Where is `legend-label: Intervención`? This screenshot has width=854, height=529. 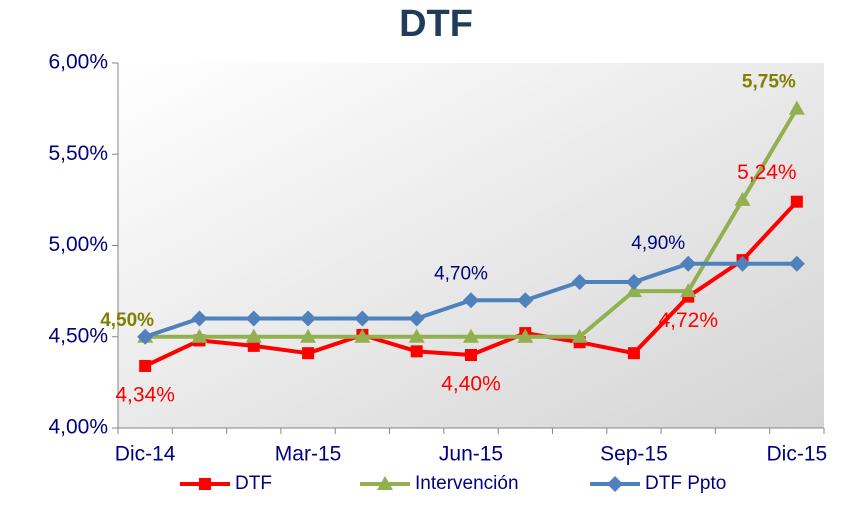
legend-label: Intervención is located at coordinates (467, 483).